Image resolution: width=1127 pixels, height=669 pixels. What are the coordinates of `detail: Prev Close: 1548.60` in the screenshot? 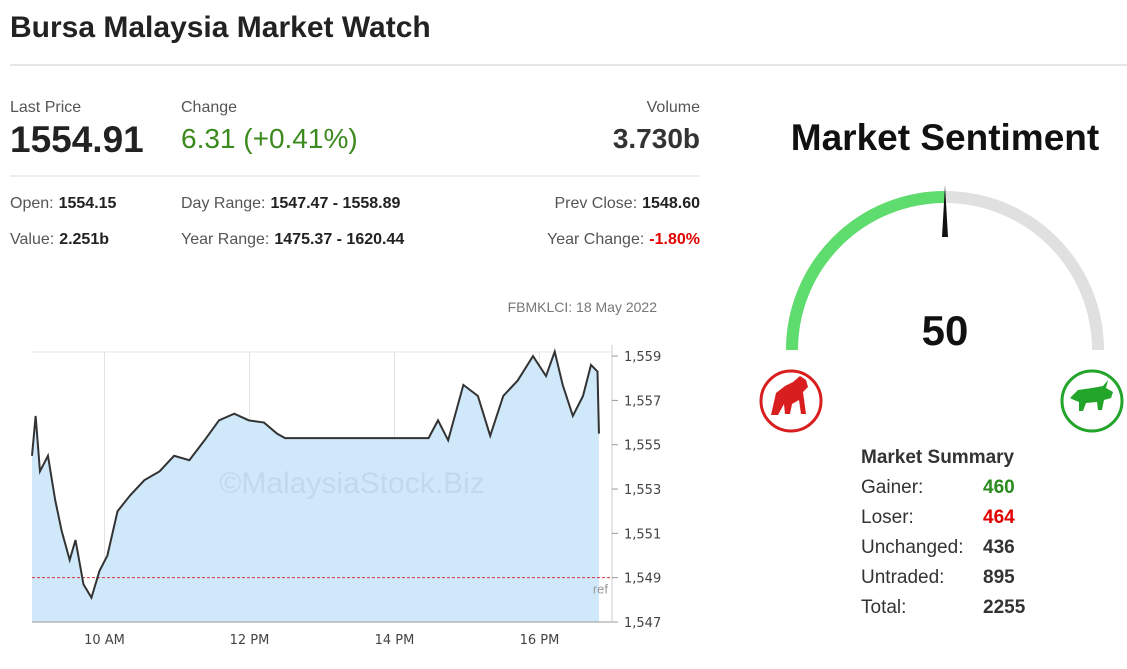 It's located at (627, 203).